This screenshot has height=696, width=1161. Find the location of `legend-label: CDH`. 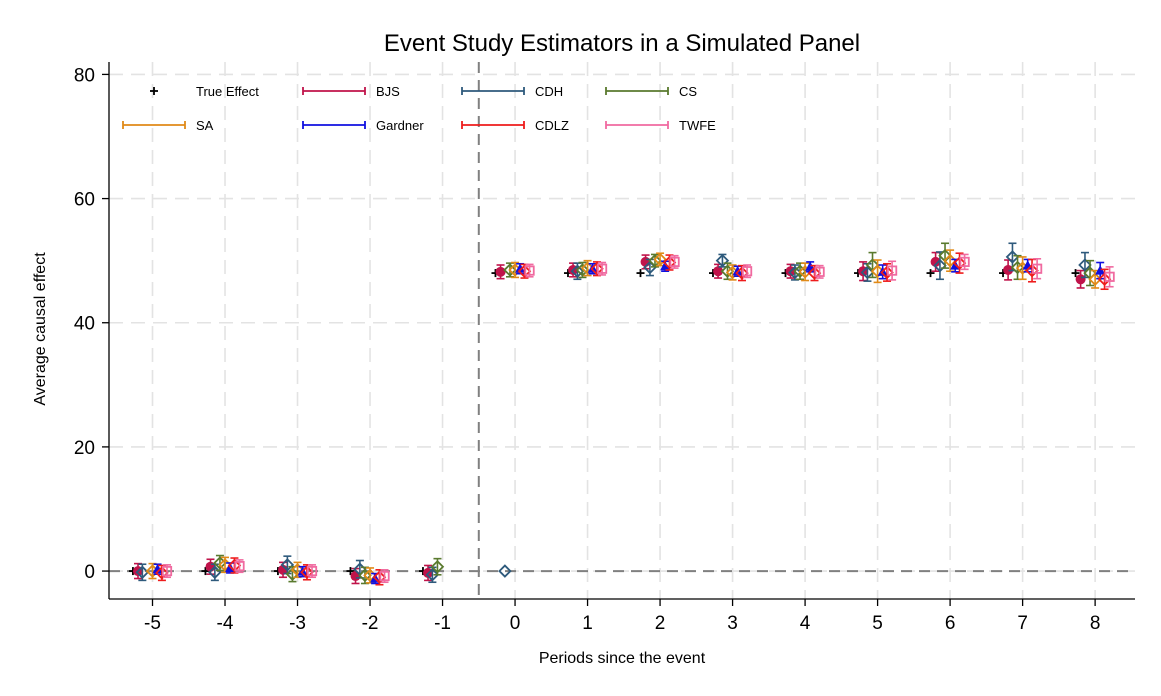

legend-label: CDH is located at coordinates (549, 91).